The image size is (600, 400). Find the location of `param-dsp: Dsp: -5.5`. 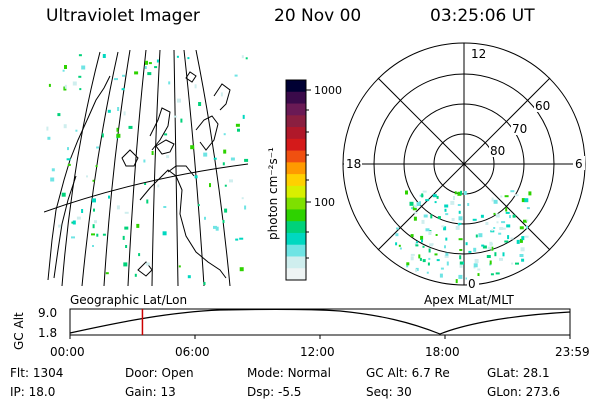

param-dsp: Dsp: -5.5 is located at coordinates (274, 392).